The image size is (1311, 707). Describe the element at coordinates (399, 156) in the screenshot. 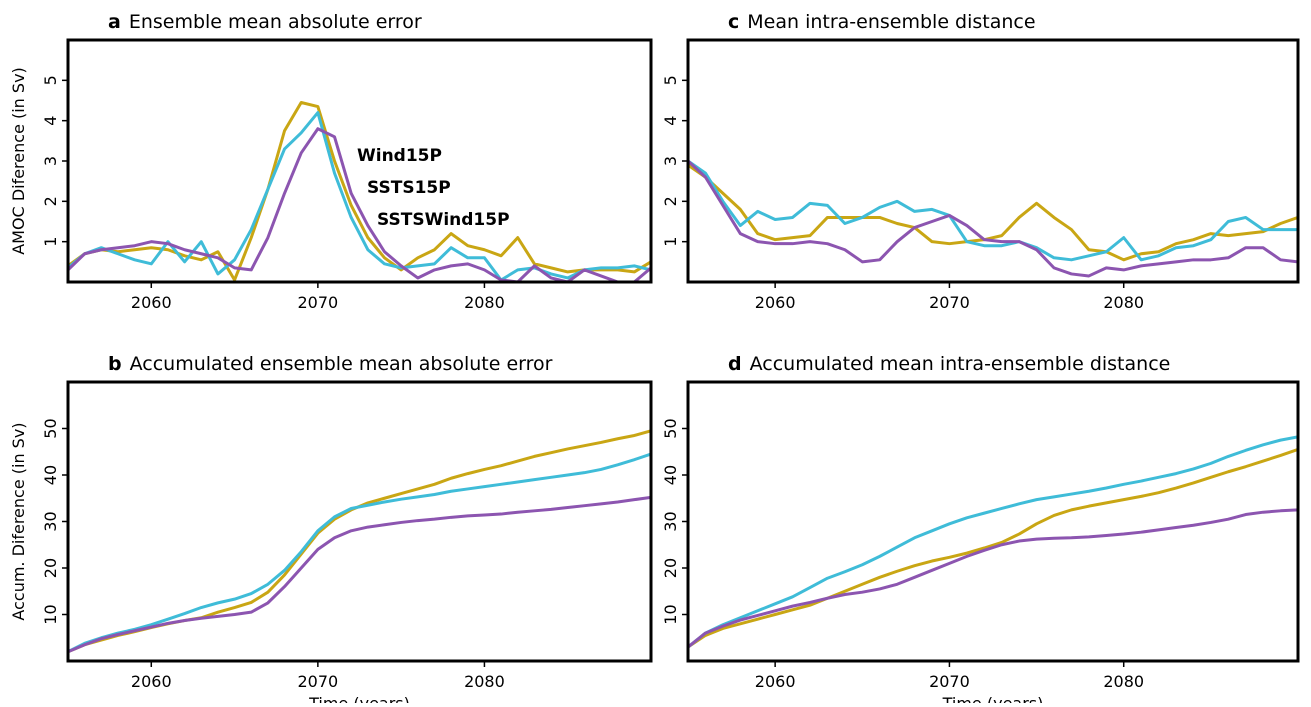

I see `legend-entry: Wind15P` at that location.